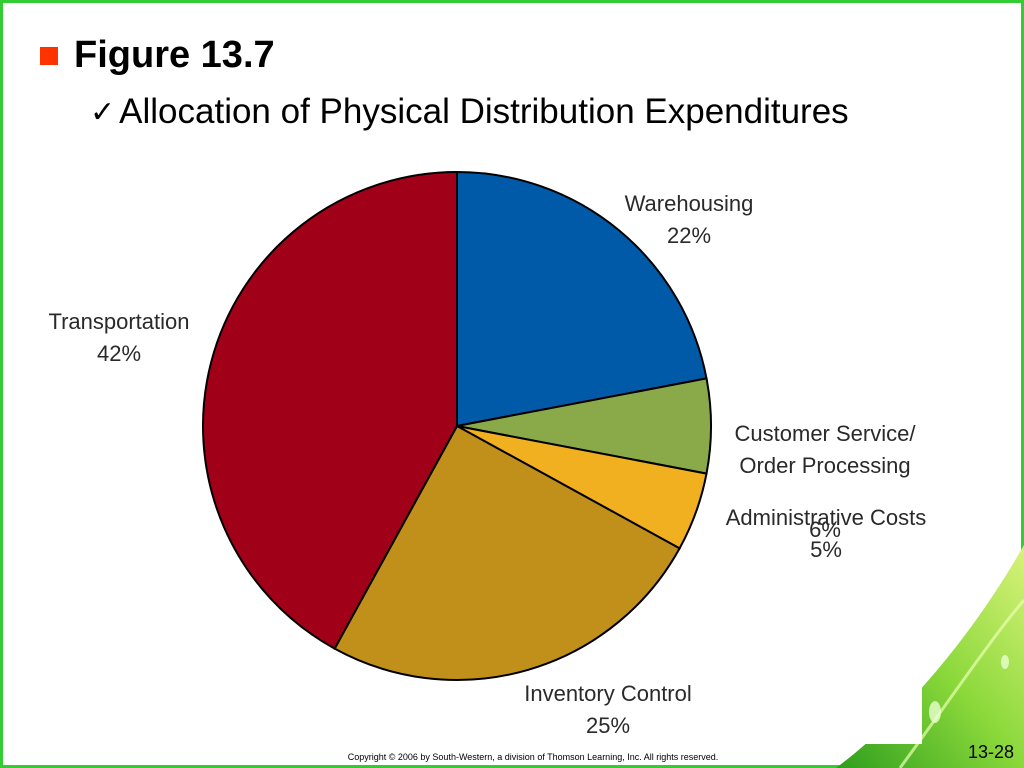 Image resolution: width=1024 pixels, height=768 pixels. Describe the element at coordinates (990, 752) in the screenshot. I see `page-number: 13-28` at that location.